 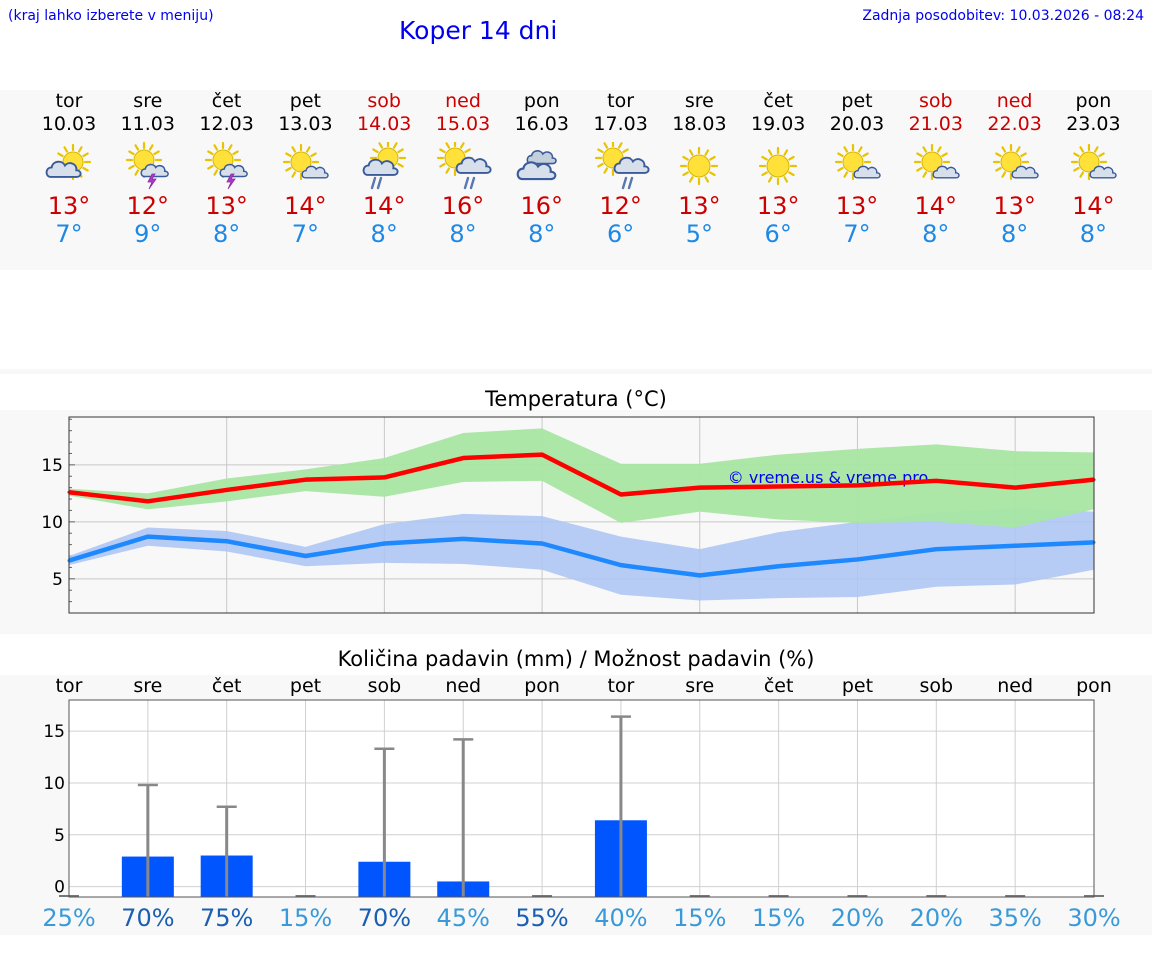 I want to click on max-temperature: 12°, so click(x=620, y=206).